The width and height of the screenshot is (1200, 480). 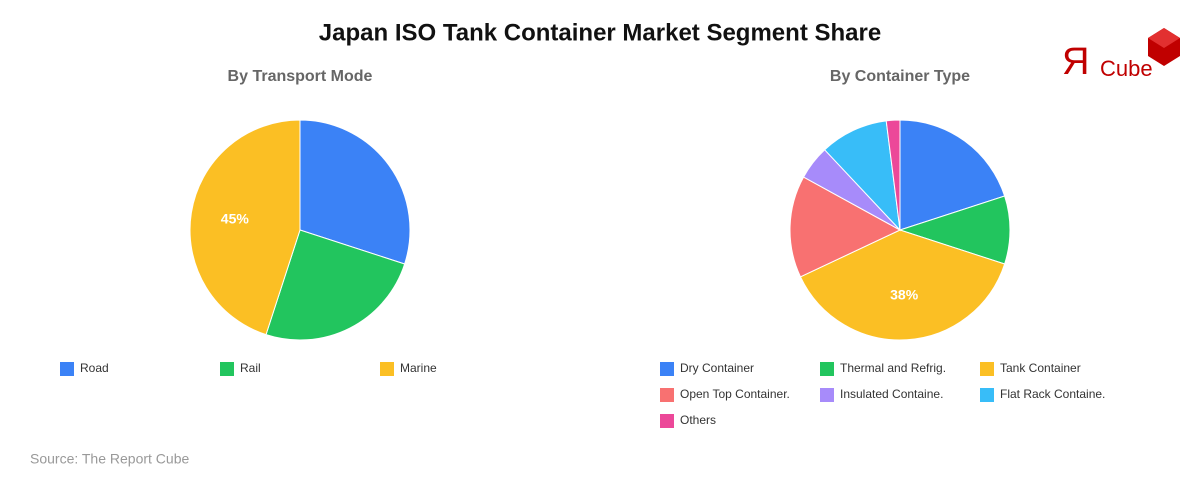 What do you see at coordinates (904, 295) in the screenshot?
I see `value-label: 38%` at bounding box center [904, 295].